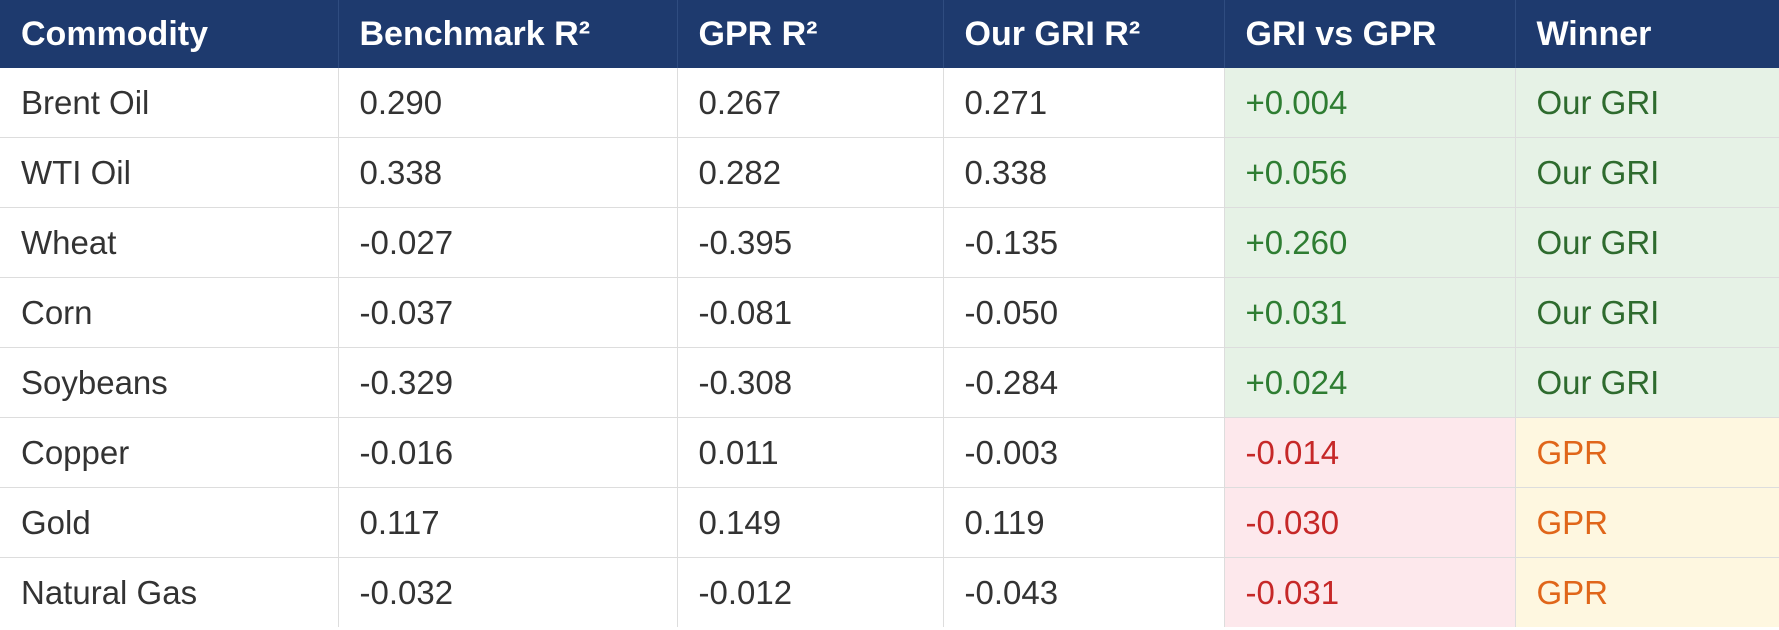 This screenshot has width=1779, height=630. Describe the element at coordinates (1370, 34) in the screenshot. I see `header-gri-vs-gpr: GRI vs GPR` at that location.